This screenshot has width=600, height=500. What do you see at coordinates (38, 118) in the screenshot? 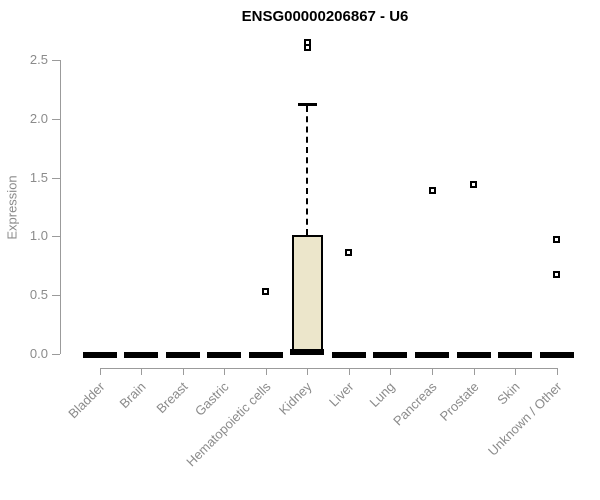
I see `y-tick-label: 2.0` at bounding box center [38, 118].